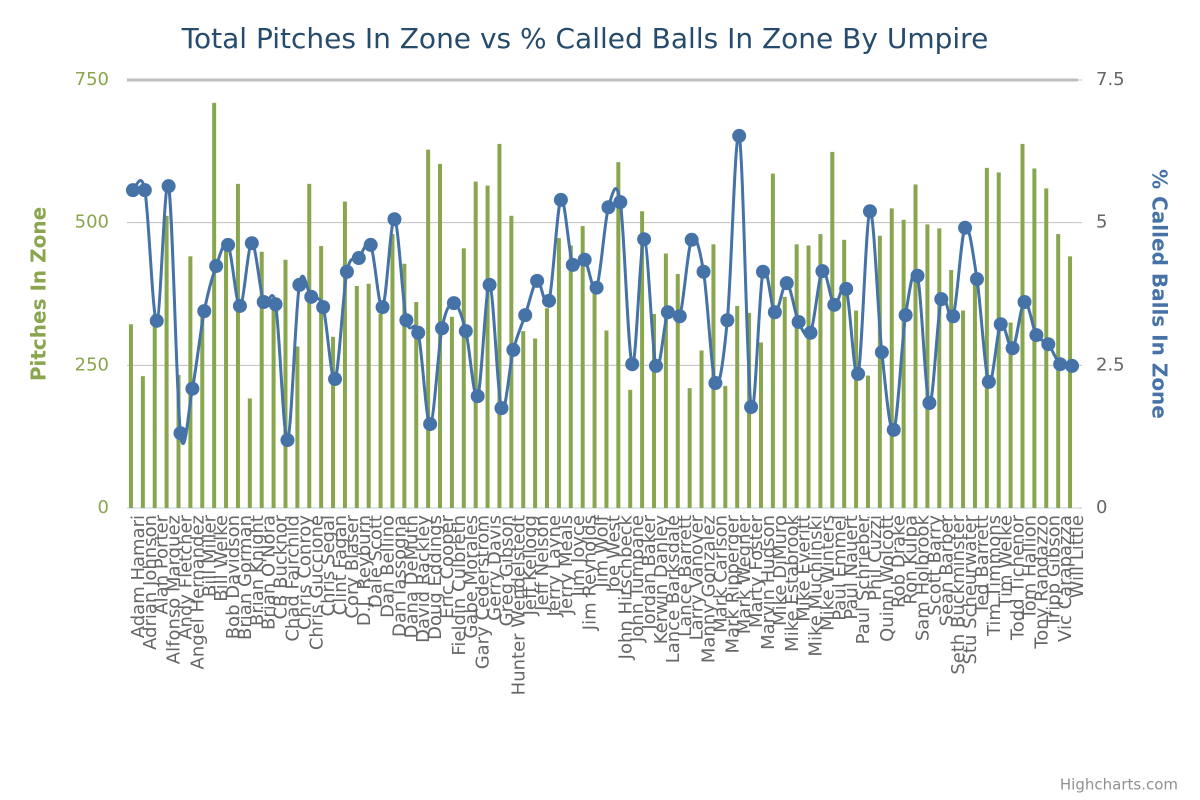 Image resolution: width=1200 pixels, height=800 pixels. What do you see at coordinates (625, 587) in the screenshot?
I see `x-tick-label: John Hirschbeck` at bounding box center [625, 587].